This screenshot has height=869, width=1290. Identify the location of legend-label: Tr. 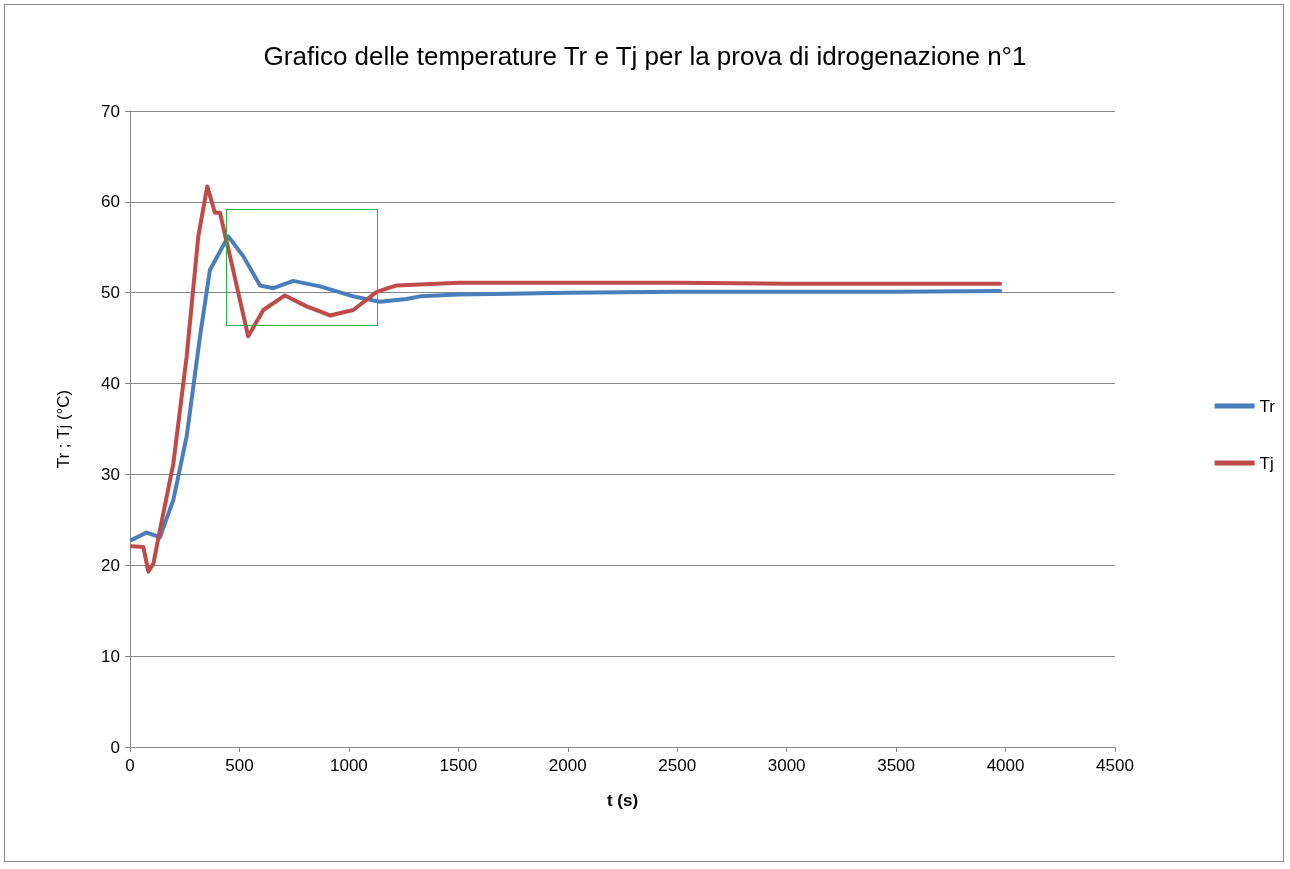
(1267, 406).